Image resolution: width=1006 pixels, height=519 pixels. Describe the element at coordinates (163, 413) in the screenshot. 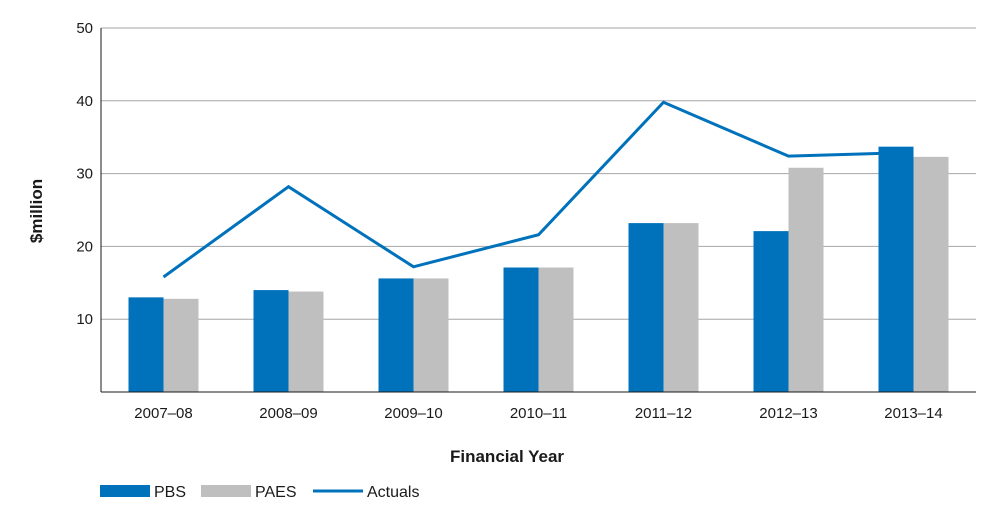

I see `x-tick-label: 2007–08` at that location.